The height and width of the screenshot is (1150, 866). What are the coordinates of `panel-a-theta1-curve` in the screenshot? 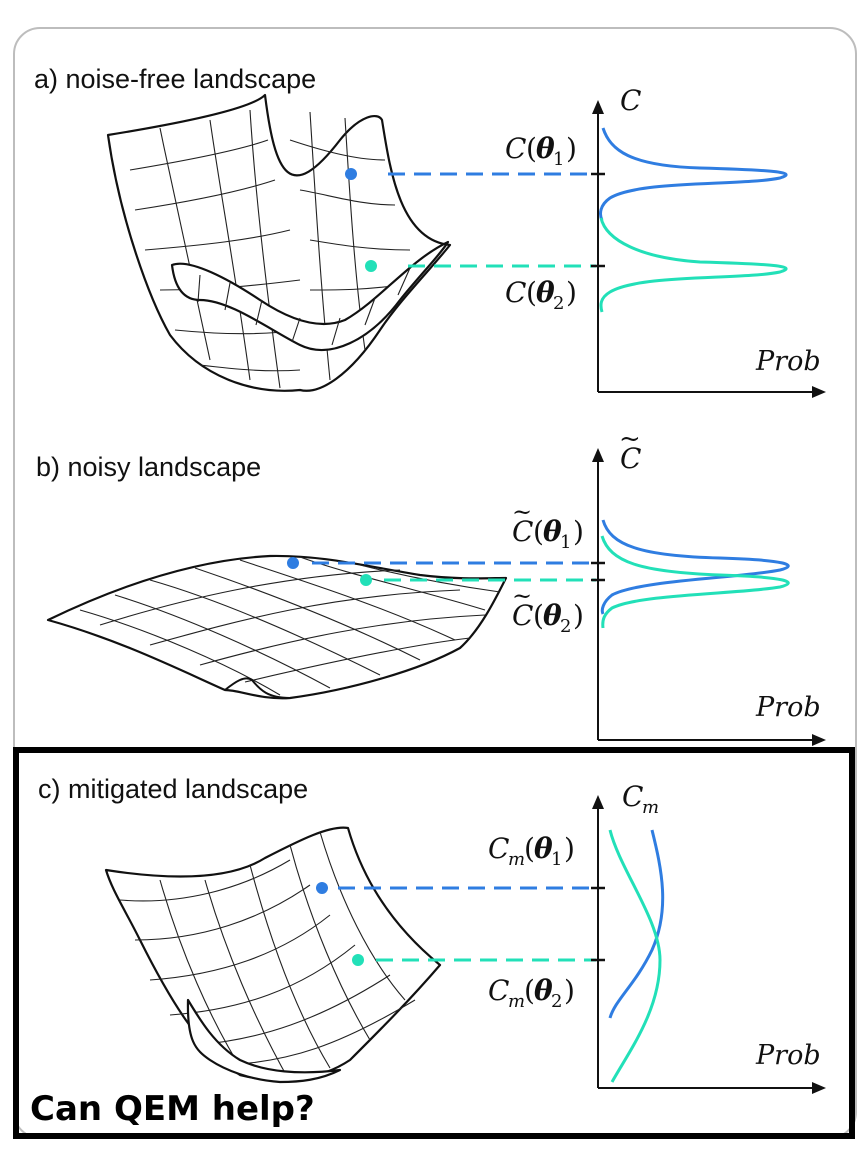 It's located at (693, 174).